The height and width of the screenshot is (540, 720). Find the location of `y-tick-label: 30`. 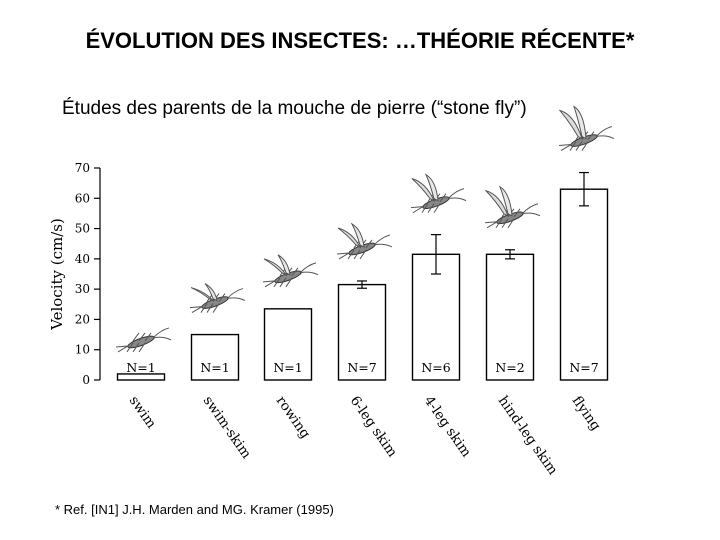

y-tick-label: 30 is located at coordinates (82, 289).